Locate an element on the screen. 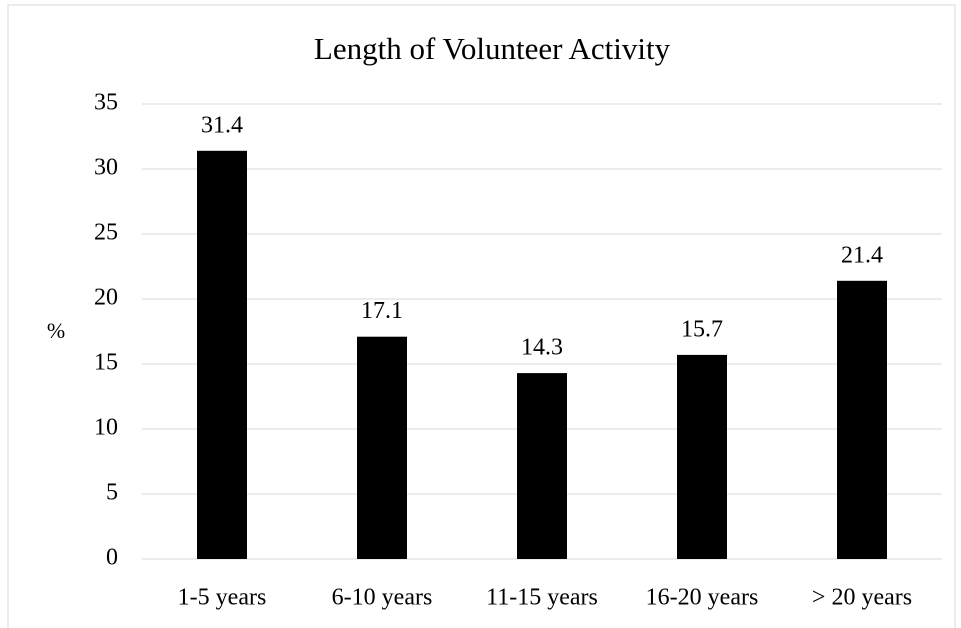 This screenshot has width=961, height=628. y-tick-label: 20 is located at coordinates (106, 298).